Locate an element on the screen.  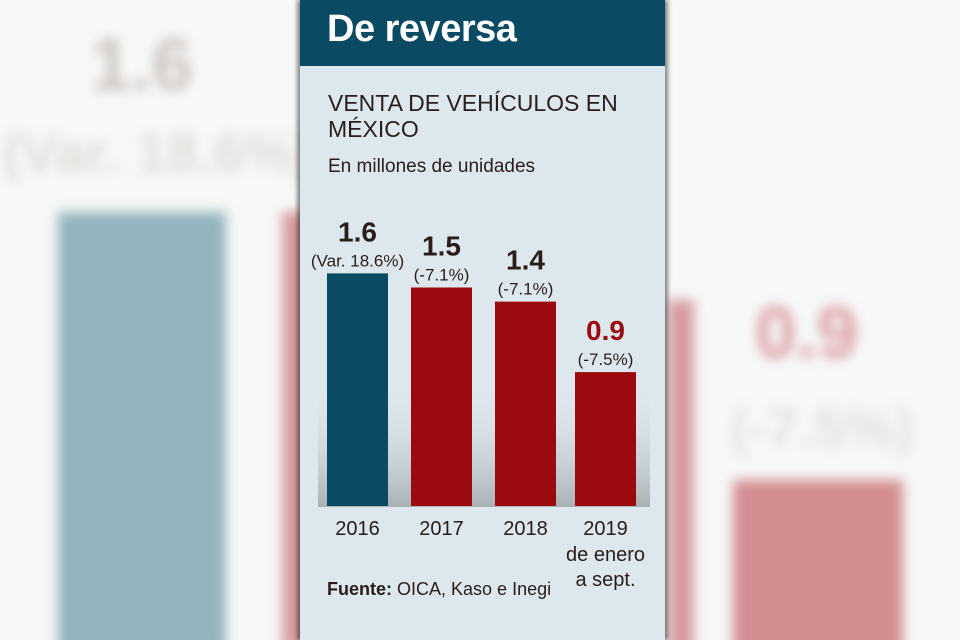
source-note: Fuente: OICA, Kaso e Inegi is located at coordinates (439, 589).